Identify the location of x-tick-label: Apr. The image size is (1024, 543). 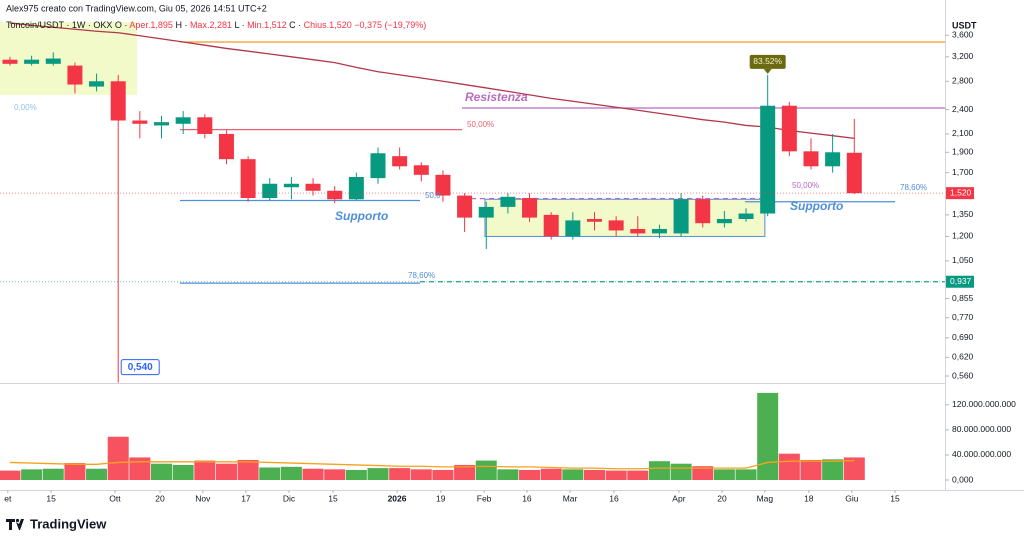
(678, 498).